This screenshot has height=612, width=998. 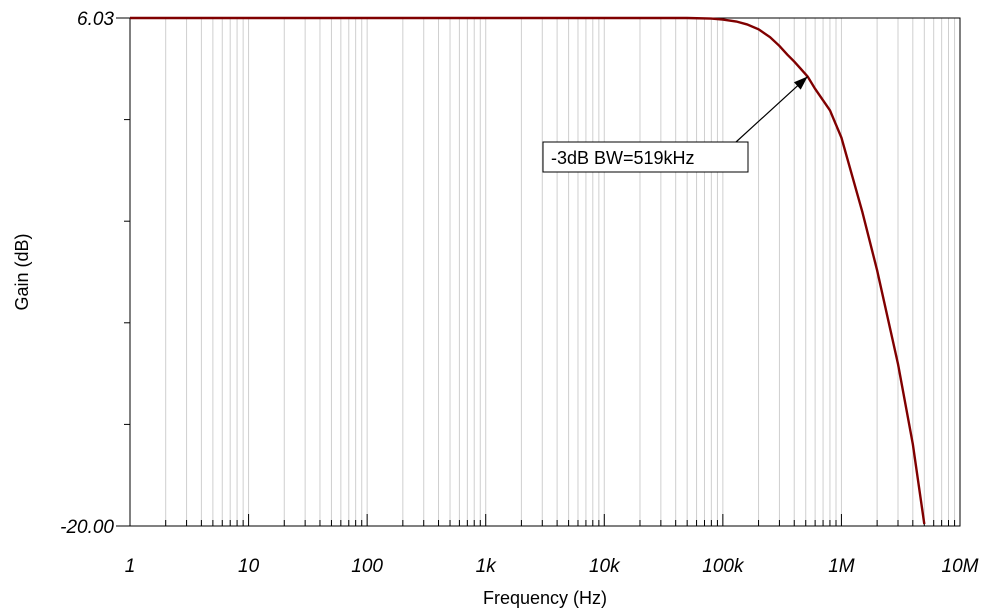 I want to click on annotation-leader-line, so click(x=772, y=109).